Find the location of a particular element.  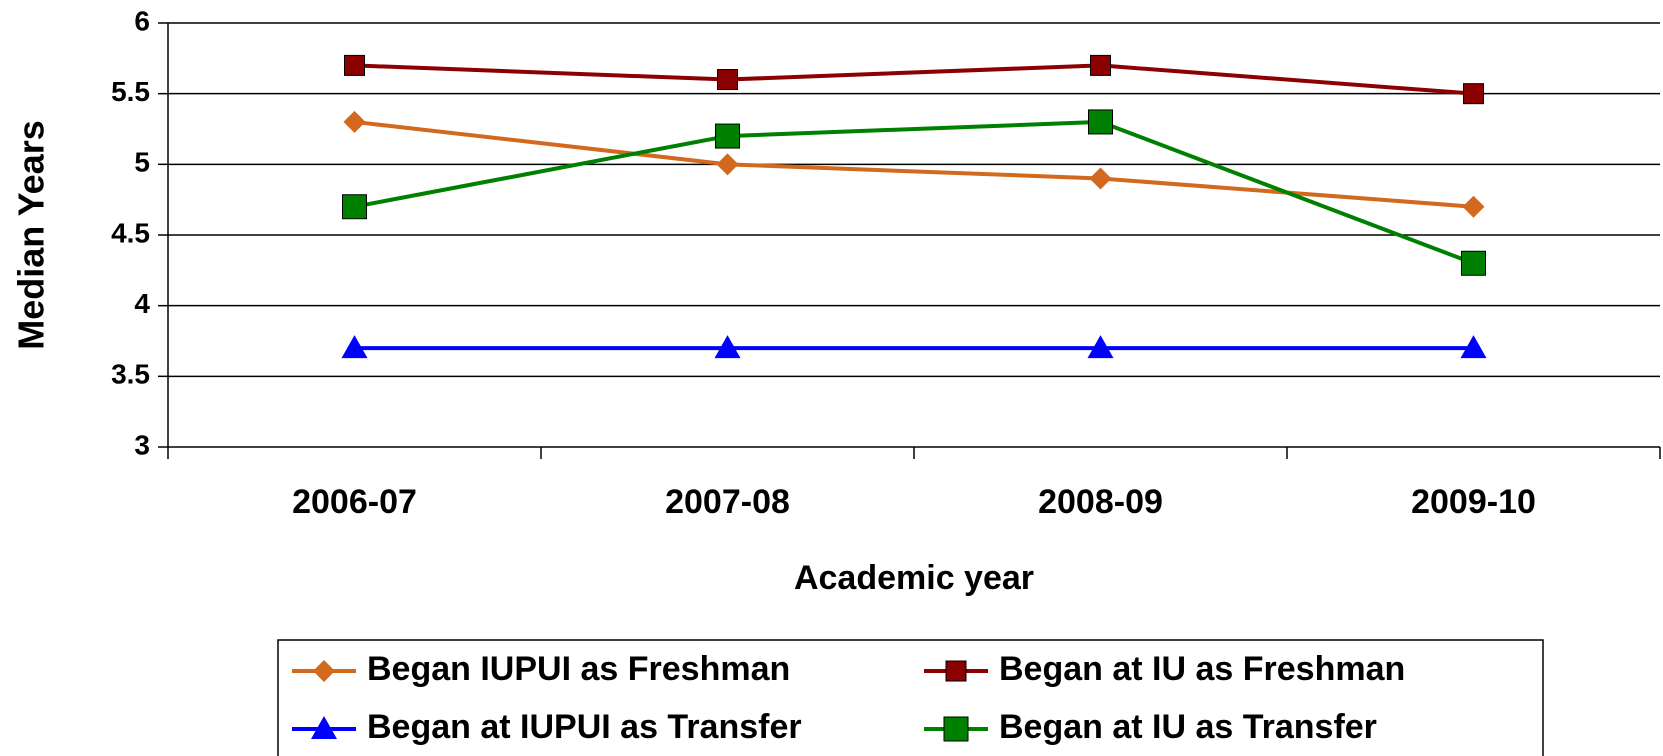

y-tick-label: 5.5 is located at coordinates (130, 91).